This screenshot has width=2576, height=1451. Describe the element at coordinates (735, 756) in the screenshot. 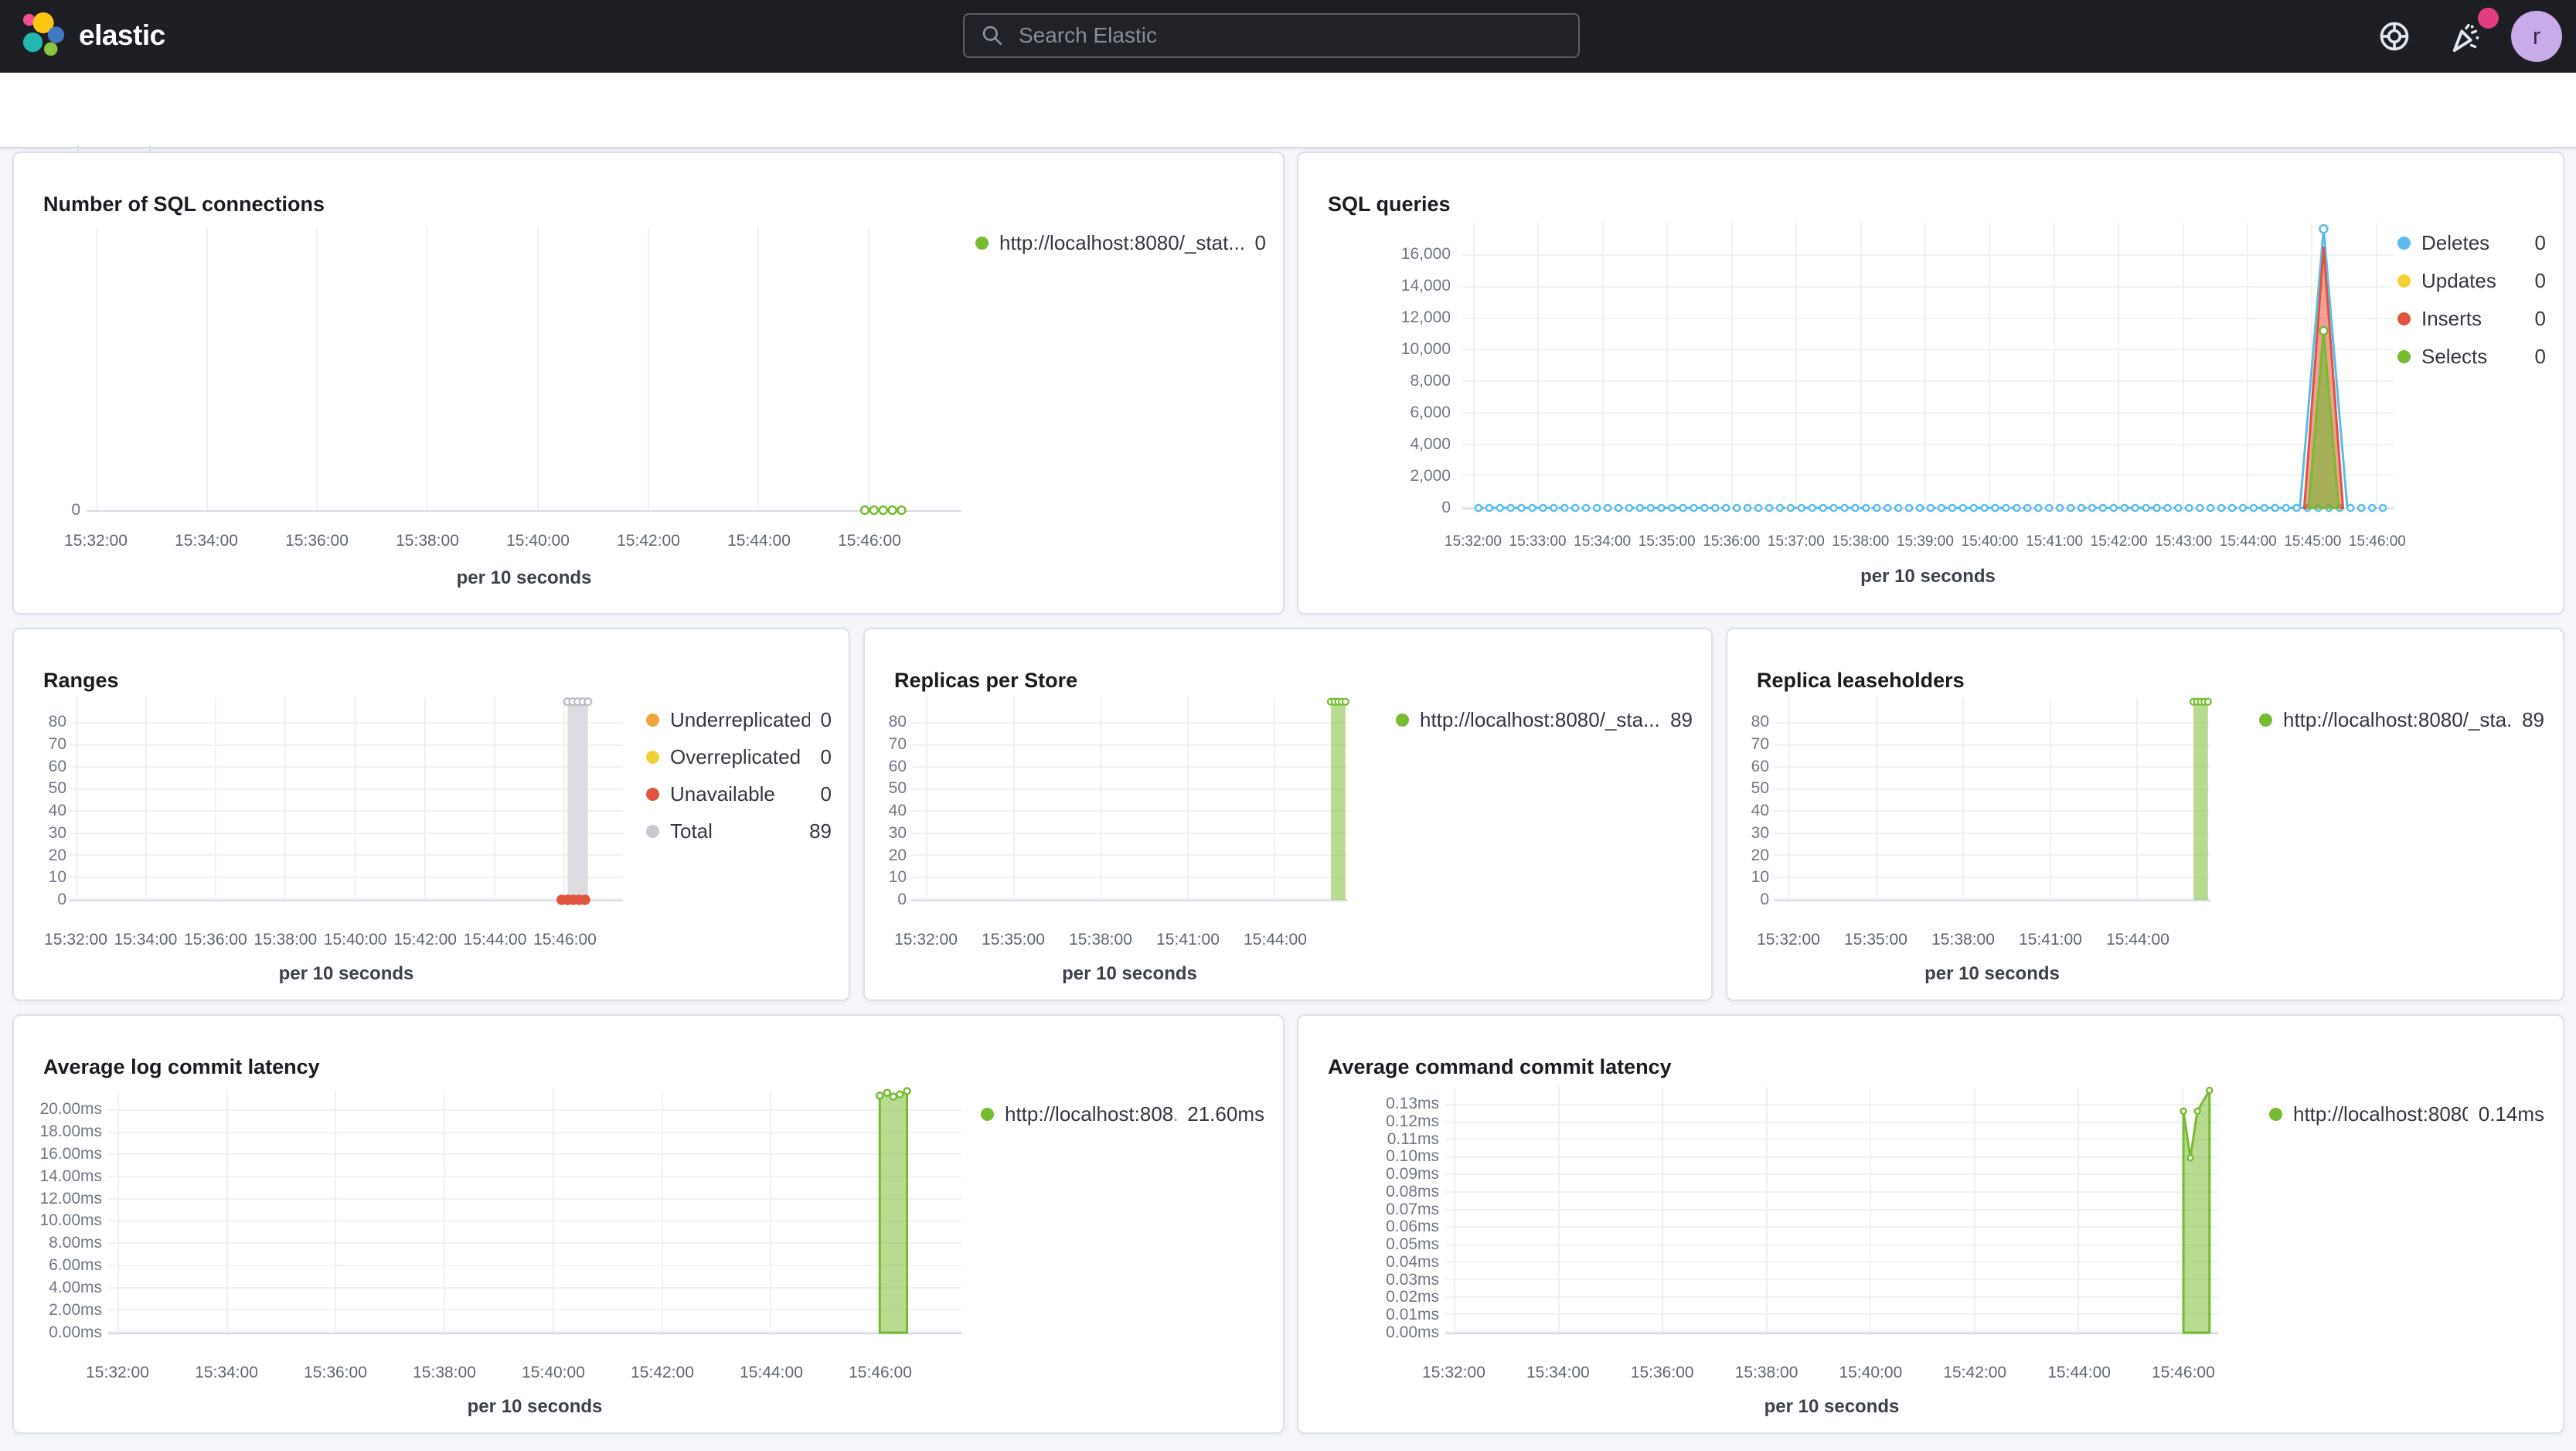

I see `legend-label: Overreplicated` at that location.